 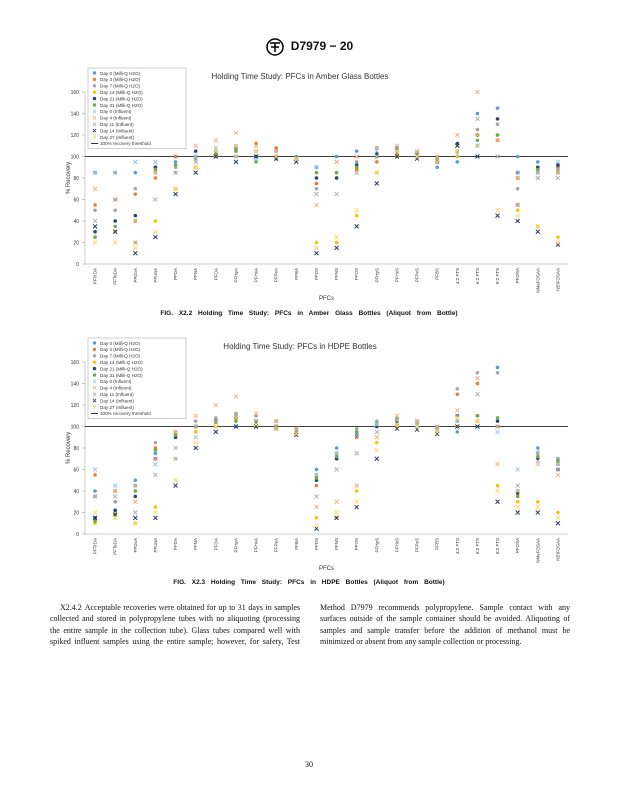 I want to click on x-tick-label: 6:2 FTS, so click(x=477, y=546).